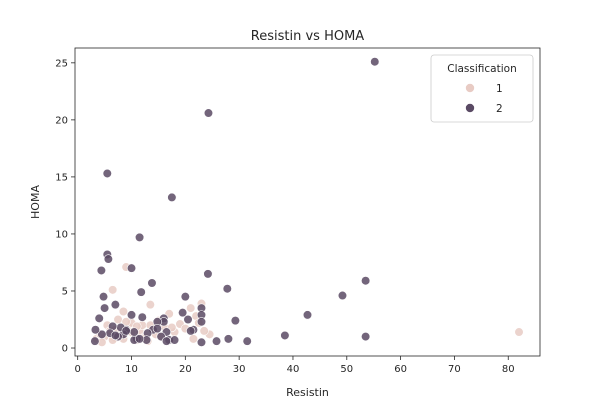 The image size is (600, 400). What do you see at coordinates (65, 291) in the screenshot?
I see `y-tick-label: 5` at bounding box center [65, 291].